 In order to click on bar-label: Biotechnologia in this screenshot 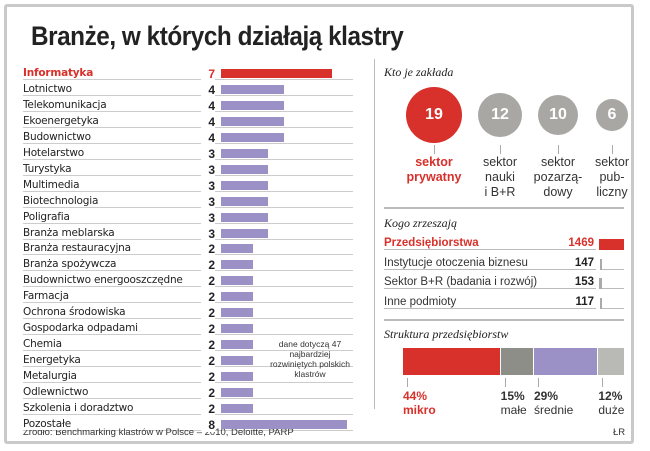, I will do `click(63, 200)`.